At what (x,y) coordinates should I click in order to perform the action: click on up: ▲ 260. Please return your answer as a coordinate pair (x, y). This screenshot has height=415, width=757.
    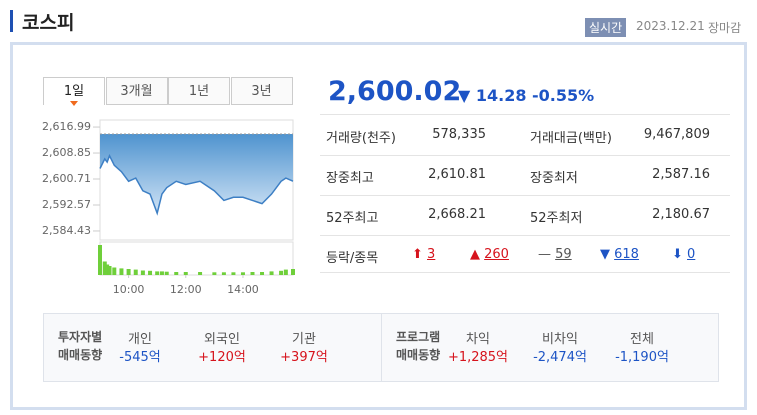
    Looking at the image, I should click on (489, 254).